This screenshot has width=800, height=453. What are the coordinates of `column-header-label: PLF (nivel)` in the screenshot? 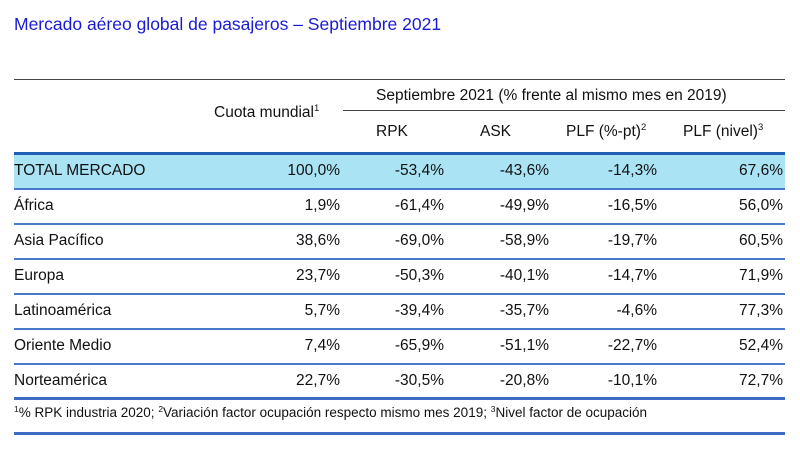 It's located at (720, 131).